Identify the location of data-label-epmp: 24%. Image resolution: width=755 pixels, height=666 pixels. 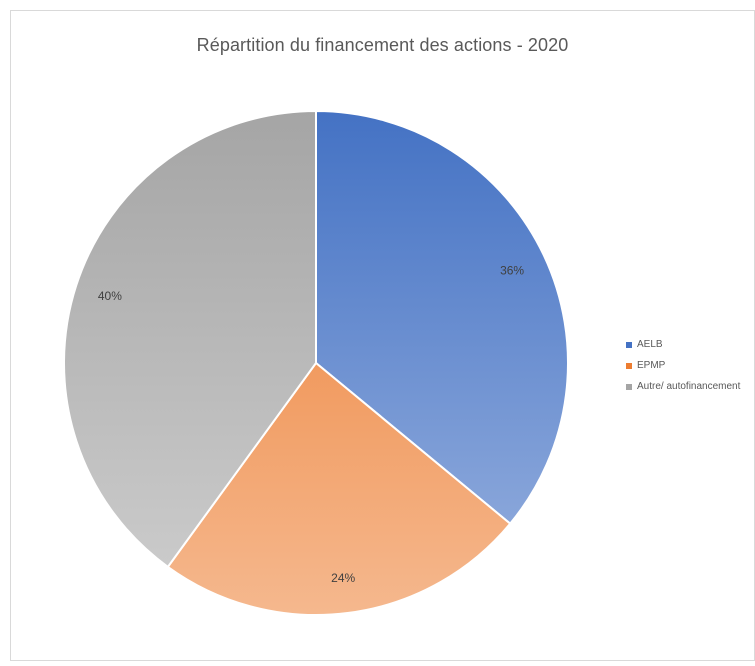
(343, 578).